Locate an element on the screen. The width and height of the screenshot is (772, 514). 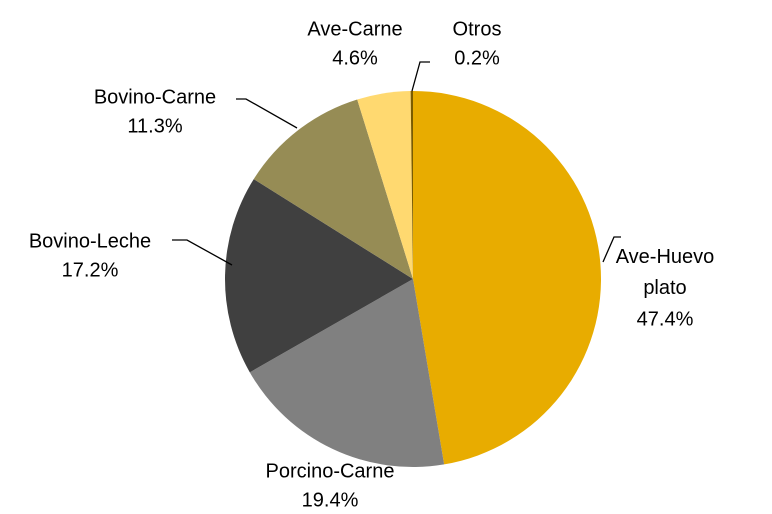
value-label: 11.3% is located at coordinates (154, 126).